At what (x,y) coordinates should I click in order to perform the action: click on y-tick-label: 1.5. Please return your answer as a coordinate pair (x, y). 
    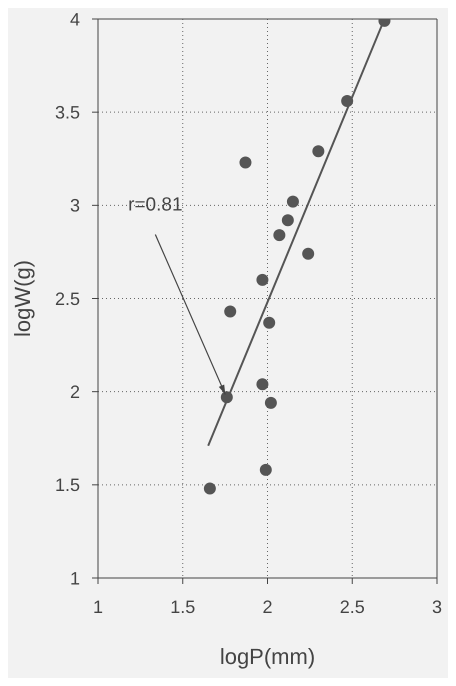
    Looking at the image, I should click on (67, 485).